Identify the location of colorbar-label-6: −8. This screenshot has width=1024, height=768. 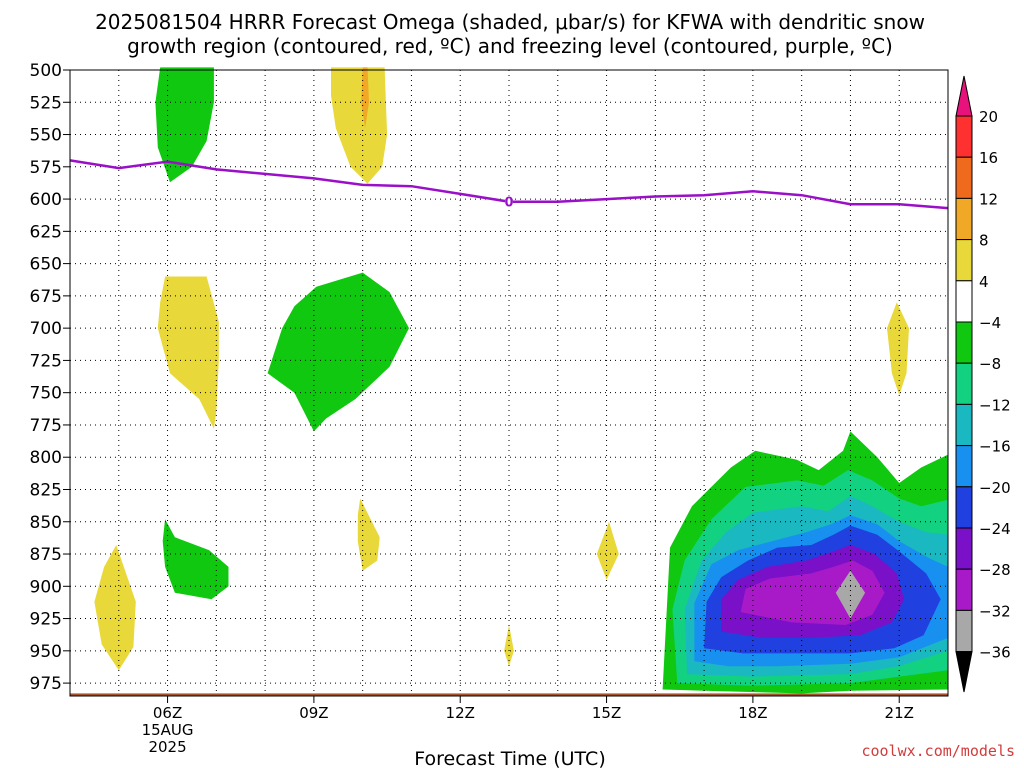
(990, 364).